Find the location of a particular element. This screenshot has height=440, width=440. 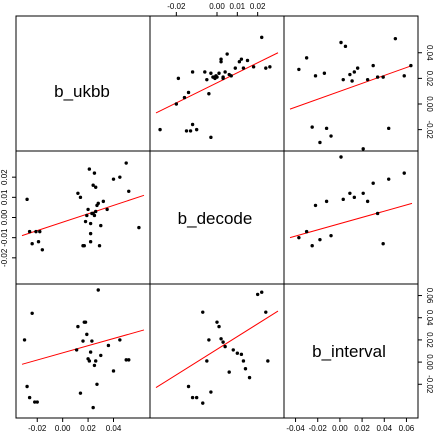

bottom-axis-b-ukbb: -0.02 0.00 0.02 0.04 is located at coordinates (75, 425).